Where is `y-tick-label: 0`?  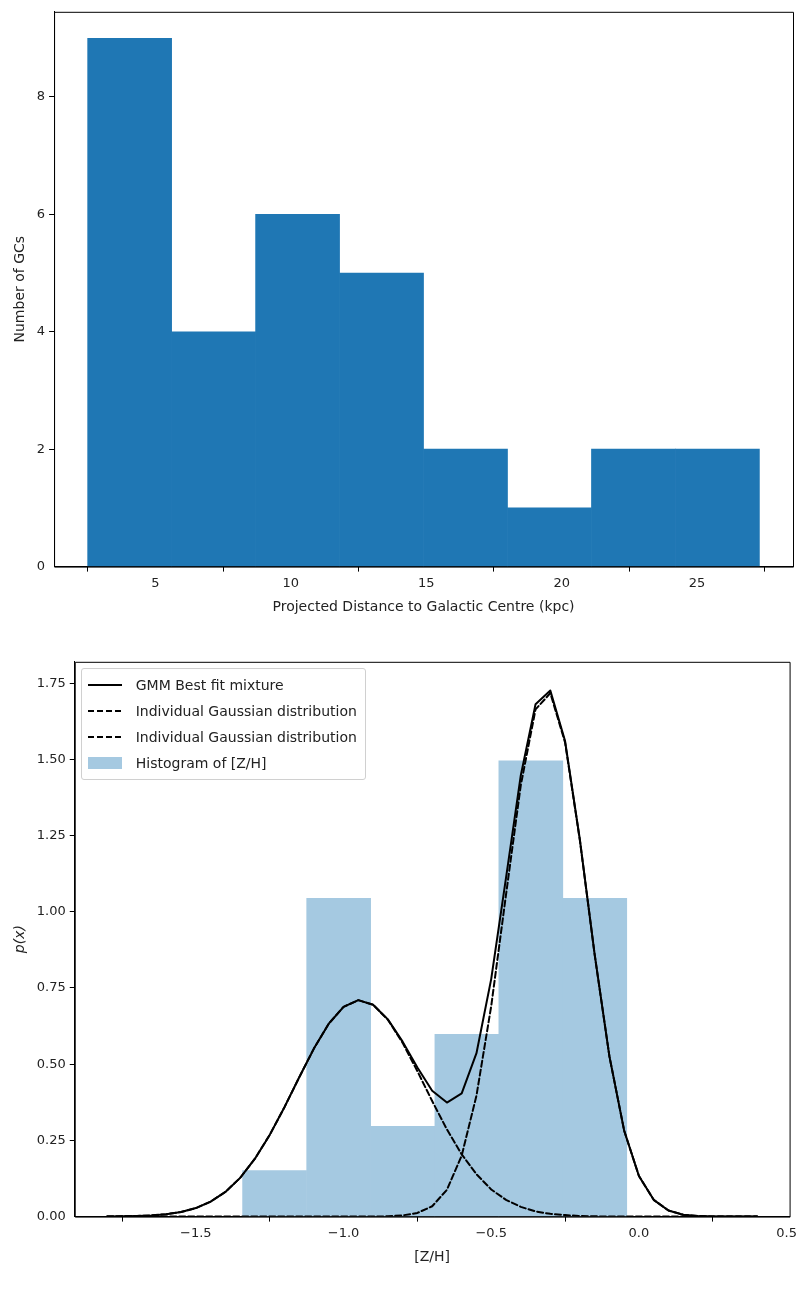 y-tick-label: 0 is located at coordinates (41, 565).